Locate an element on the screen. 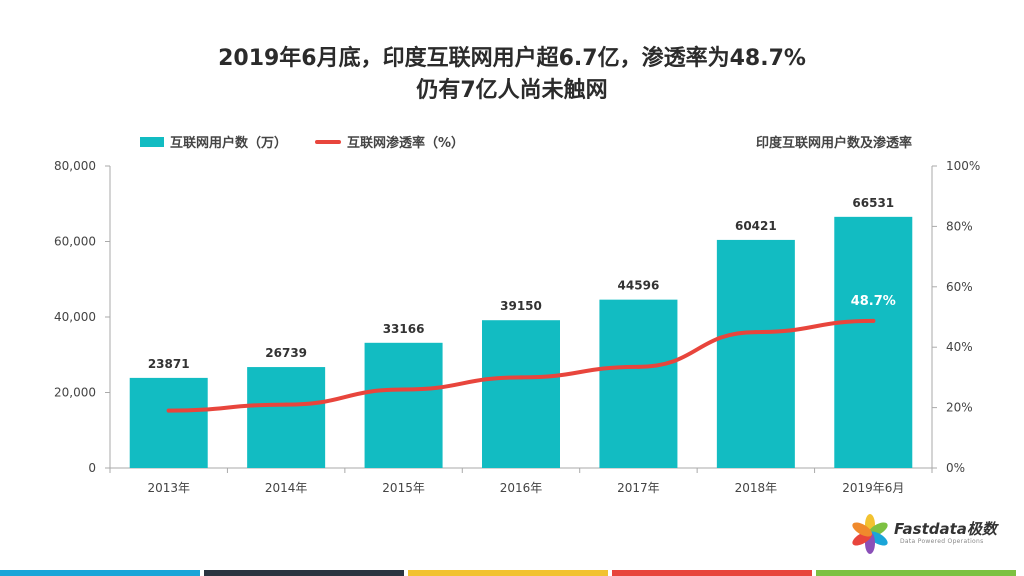 The image size is (1024, 576). chart-caption: 印度互联网用户数及渗透率 is located at coordinates (833, 143).